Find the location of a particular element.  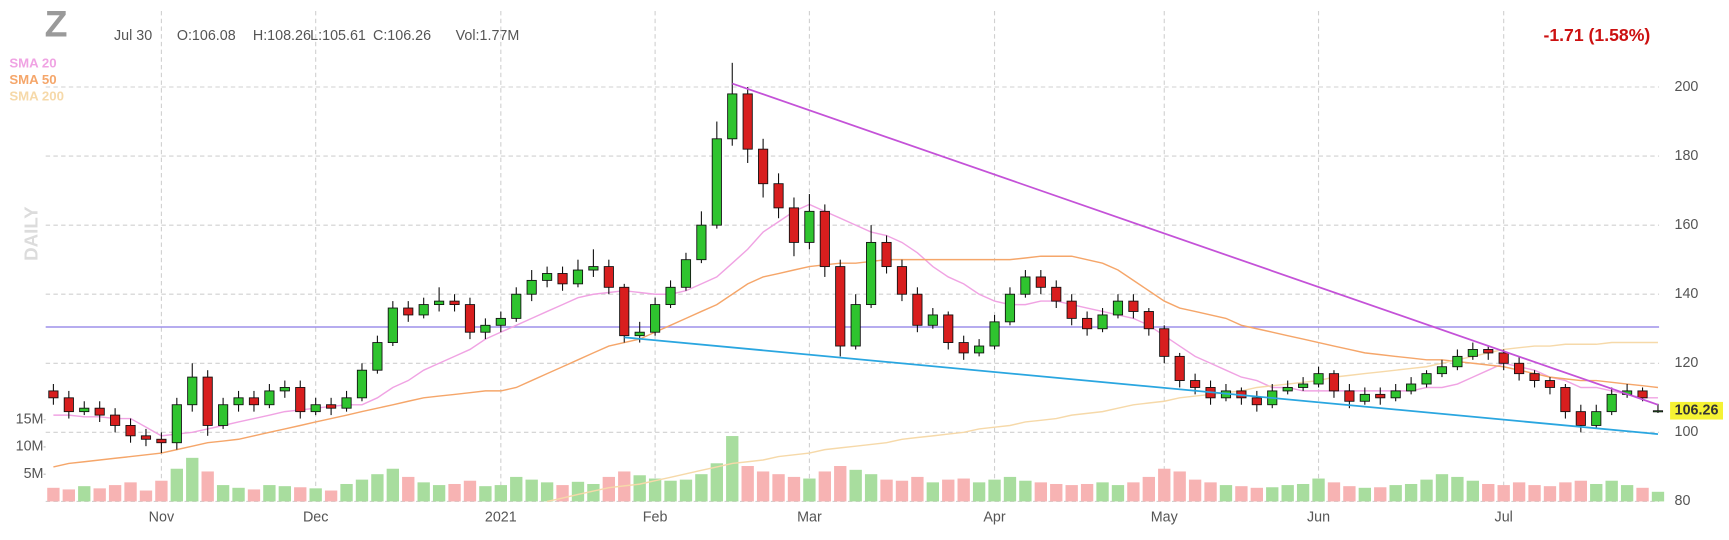

open-text: O:106.08 is located at coordinates (206, 36).